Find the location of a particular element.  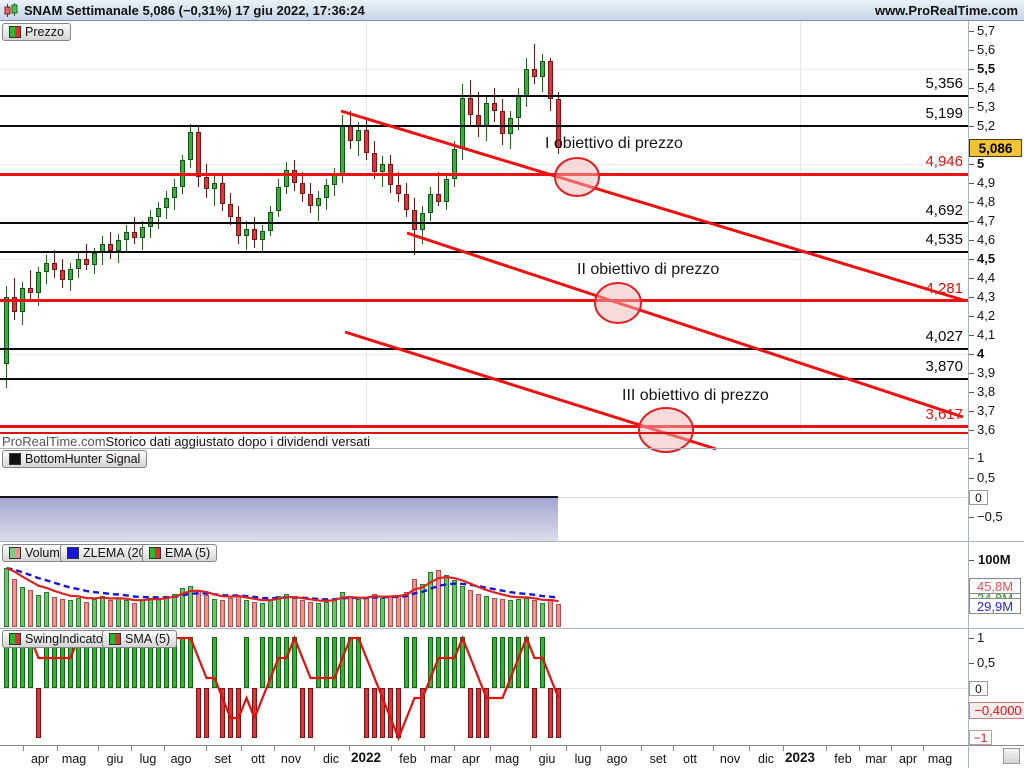

ema-legend-chip: EMA (5) is located at coordinates (180, 553).